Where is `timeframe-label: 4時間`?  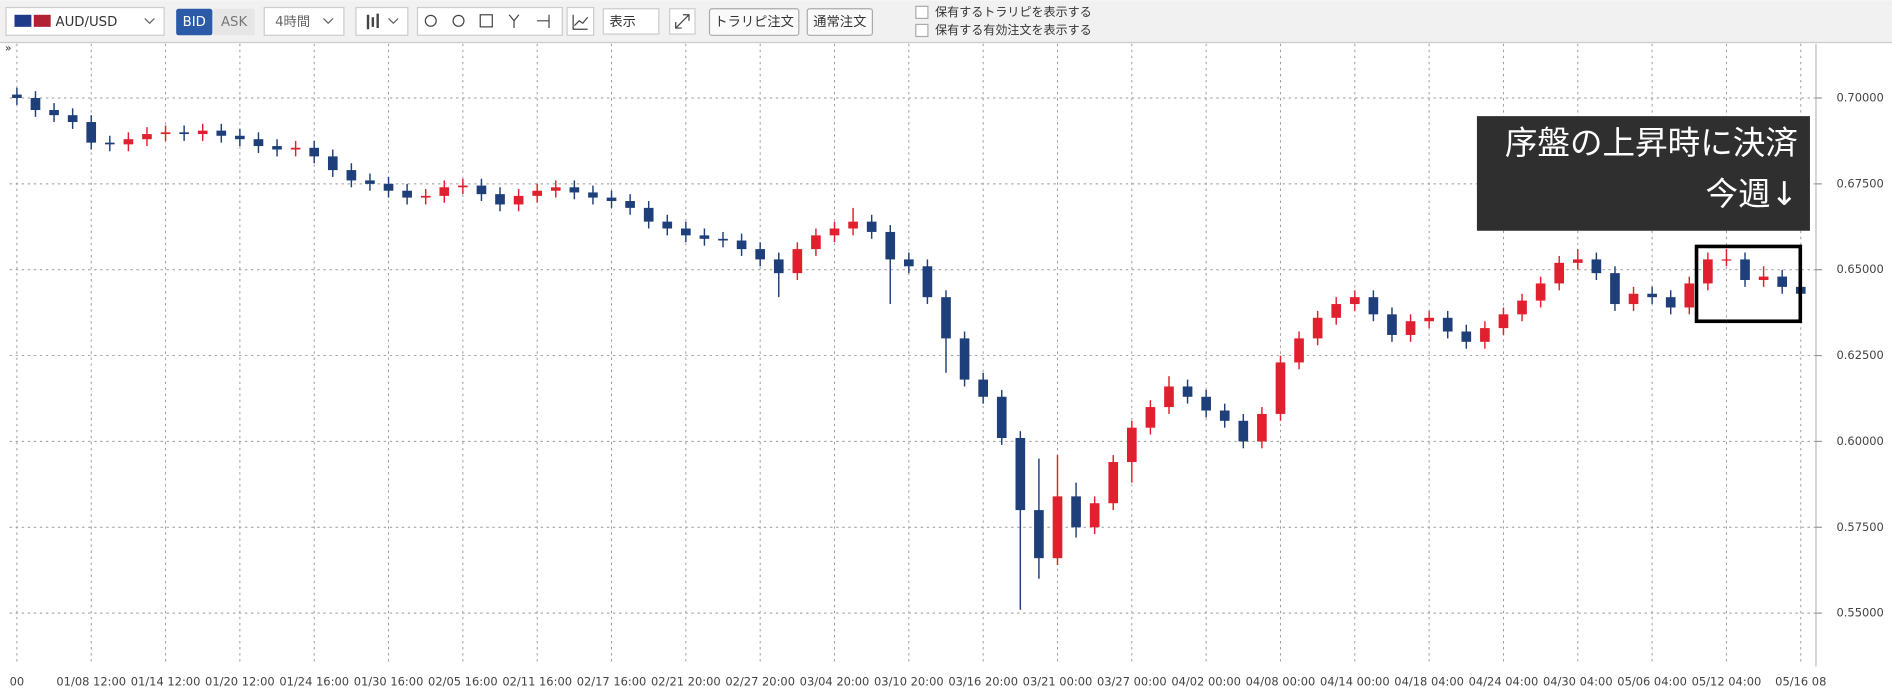 timeframe-label: 4時間 is located at coordinates (292, 22).